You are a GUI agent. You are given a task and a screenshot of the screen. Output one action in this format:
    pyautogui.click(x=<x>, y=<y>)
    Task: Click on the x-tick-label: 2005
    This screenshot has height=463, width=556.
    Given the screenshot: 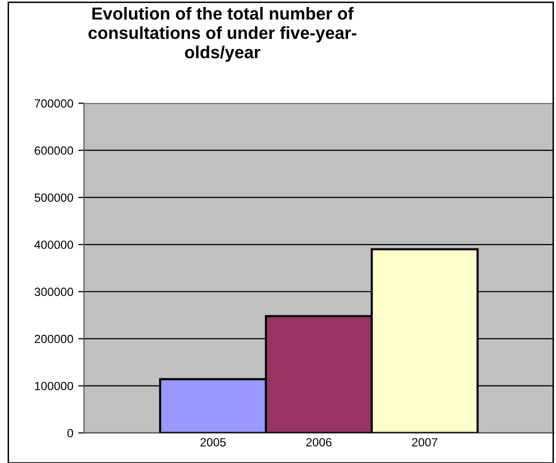 What is the action you would take?
    pyautogui.click(x=213, y=442)
    